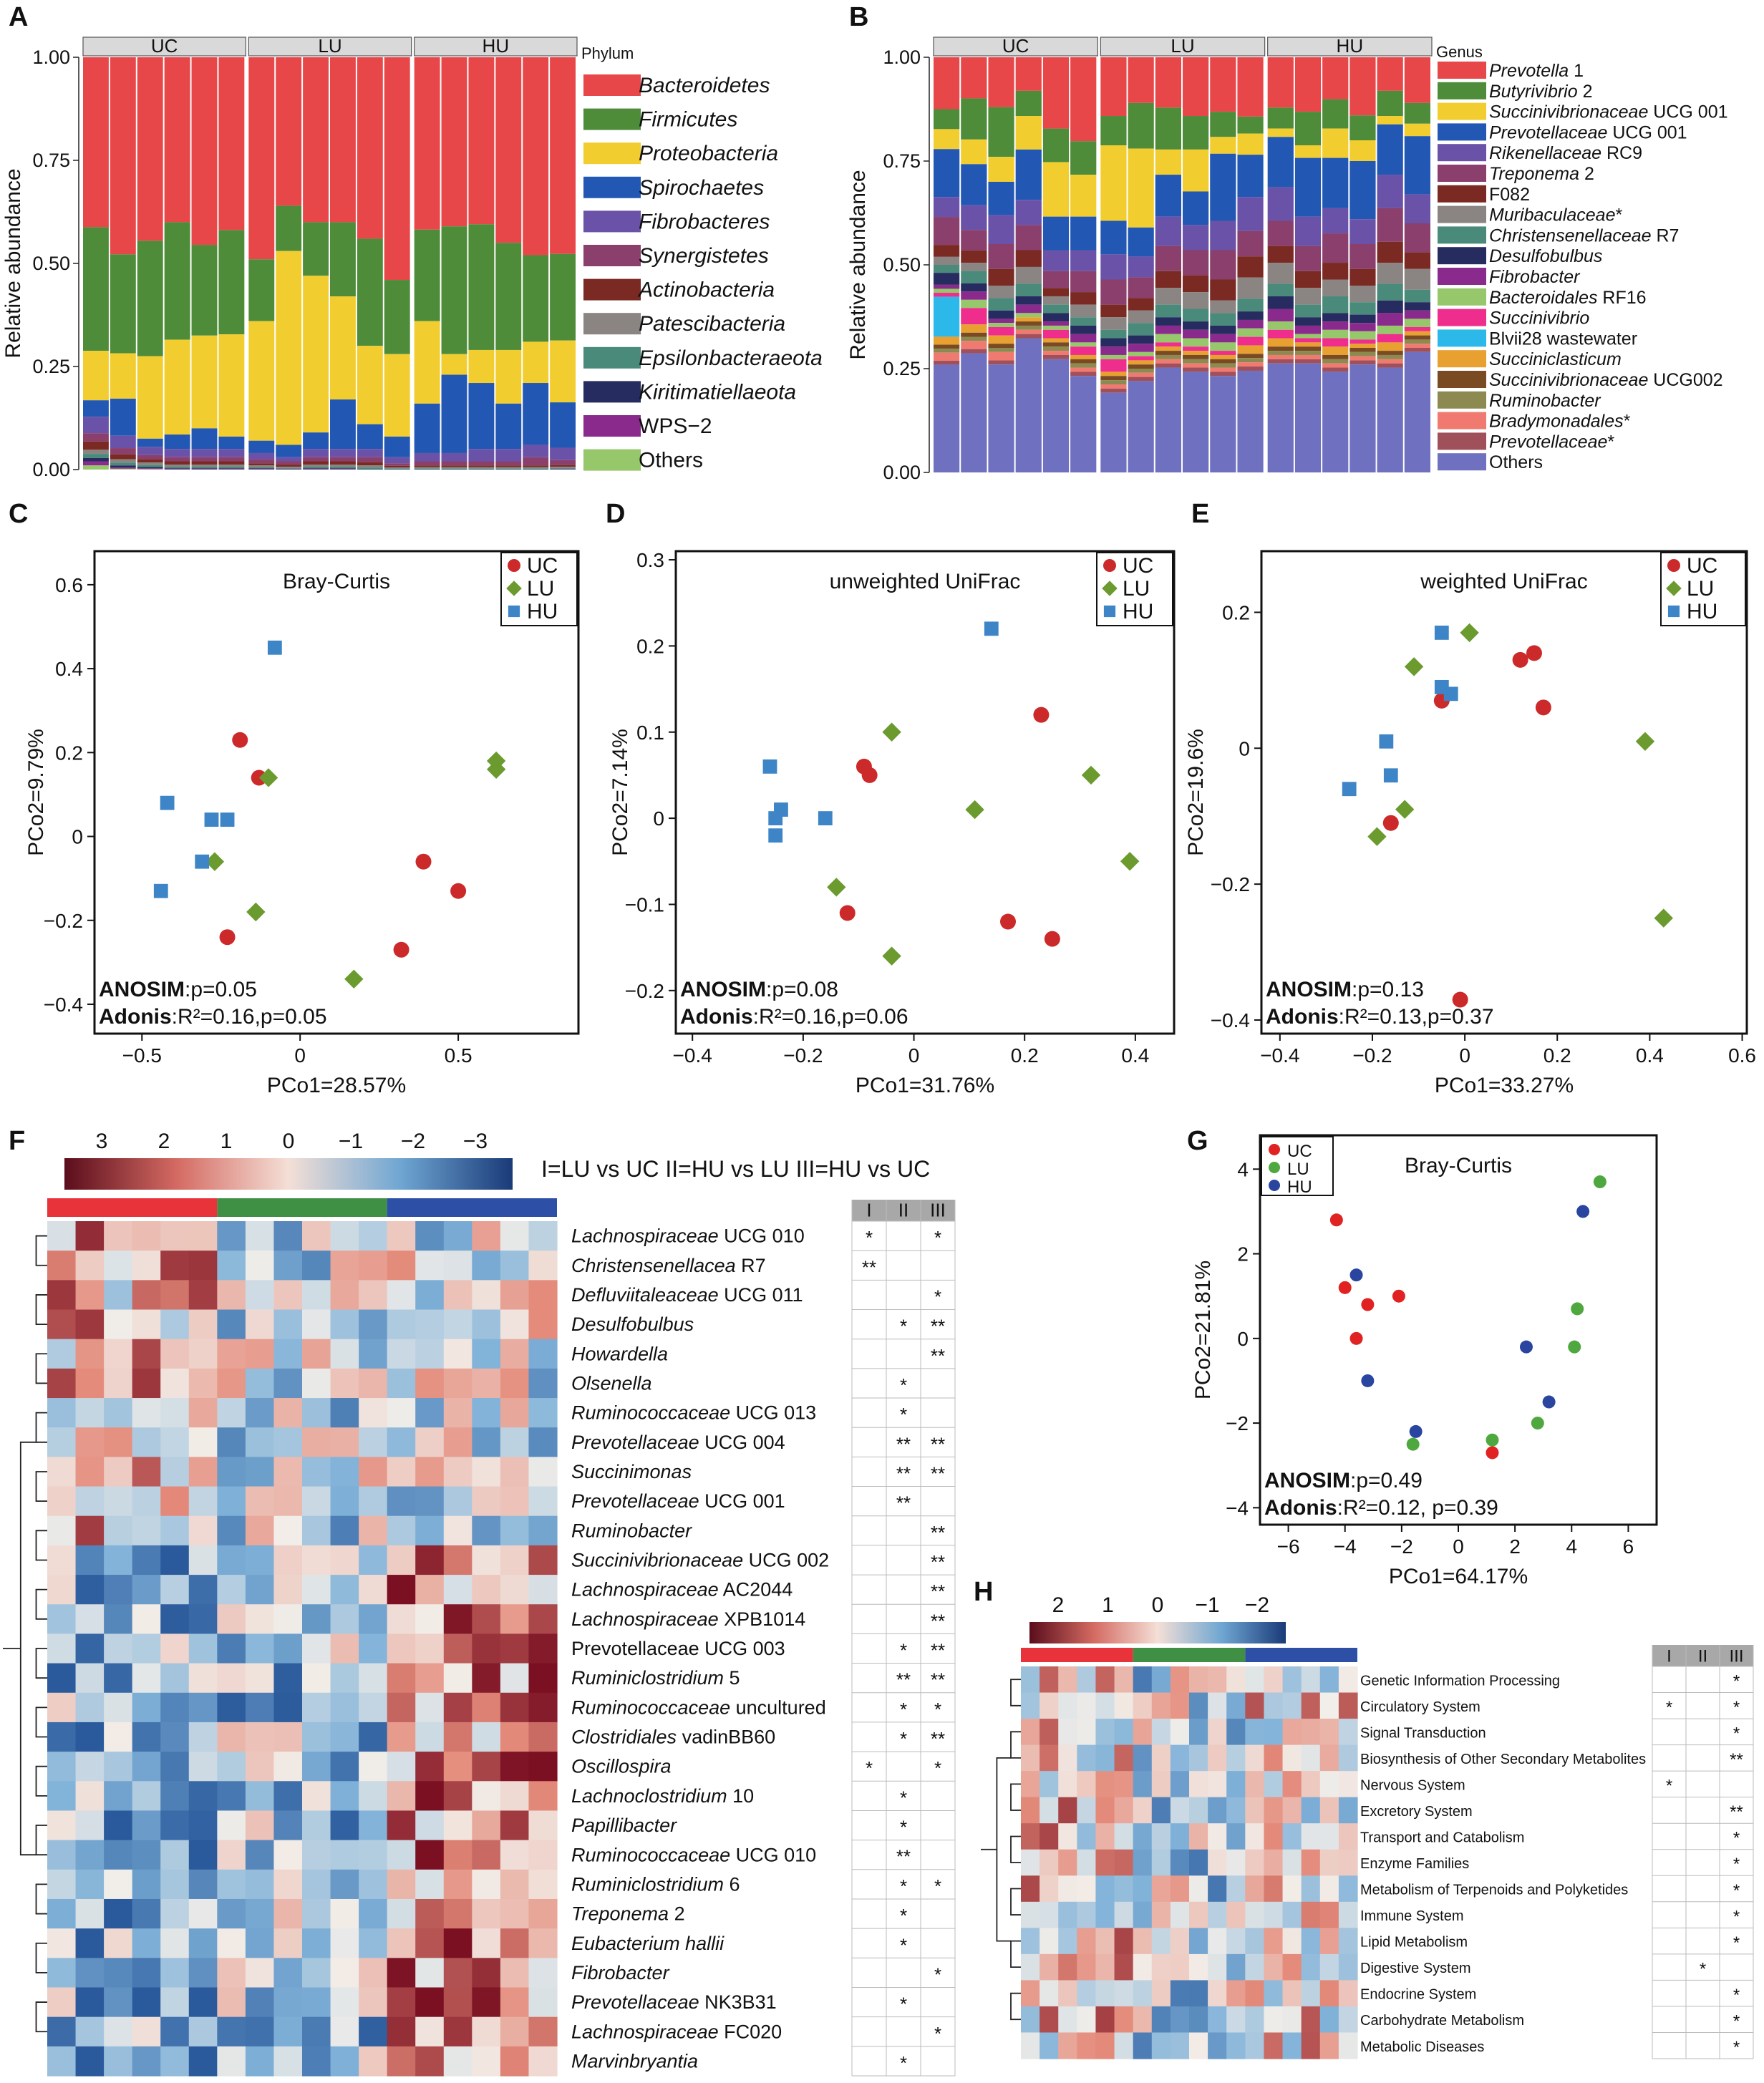 This screenshot has height=2083, width=1764. I want to click on data-point-hu, so click(1356, 1275).